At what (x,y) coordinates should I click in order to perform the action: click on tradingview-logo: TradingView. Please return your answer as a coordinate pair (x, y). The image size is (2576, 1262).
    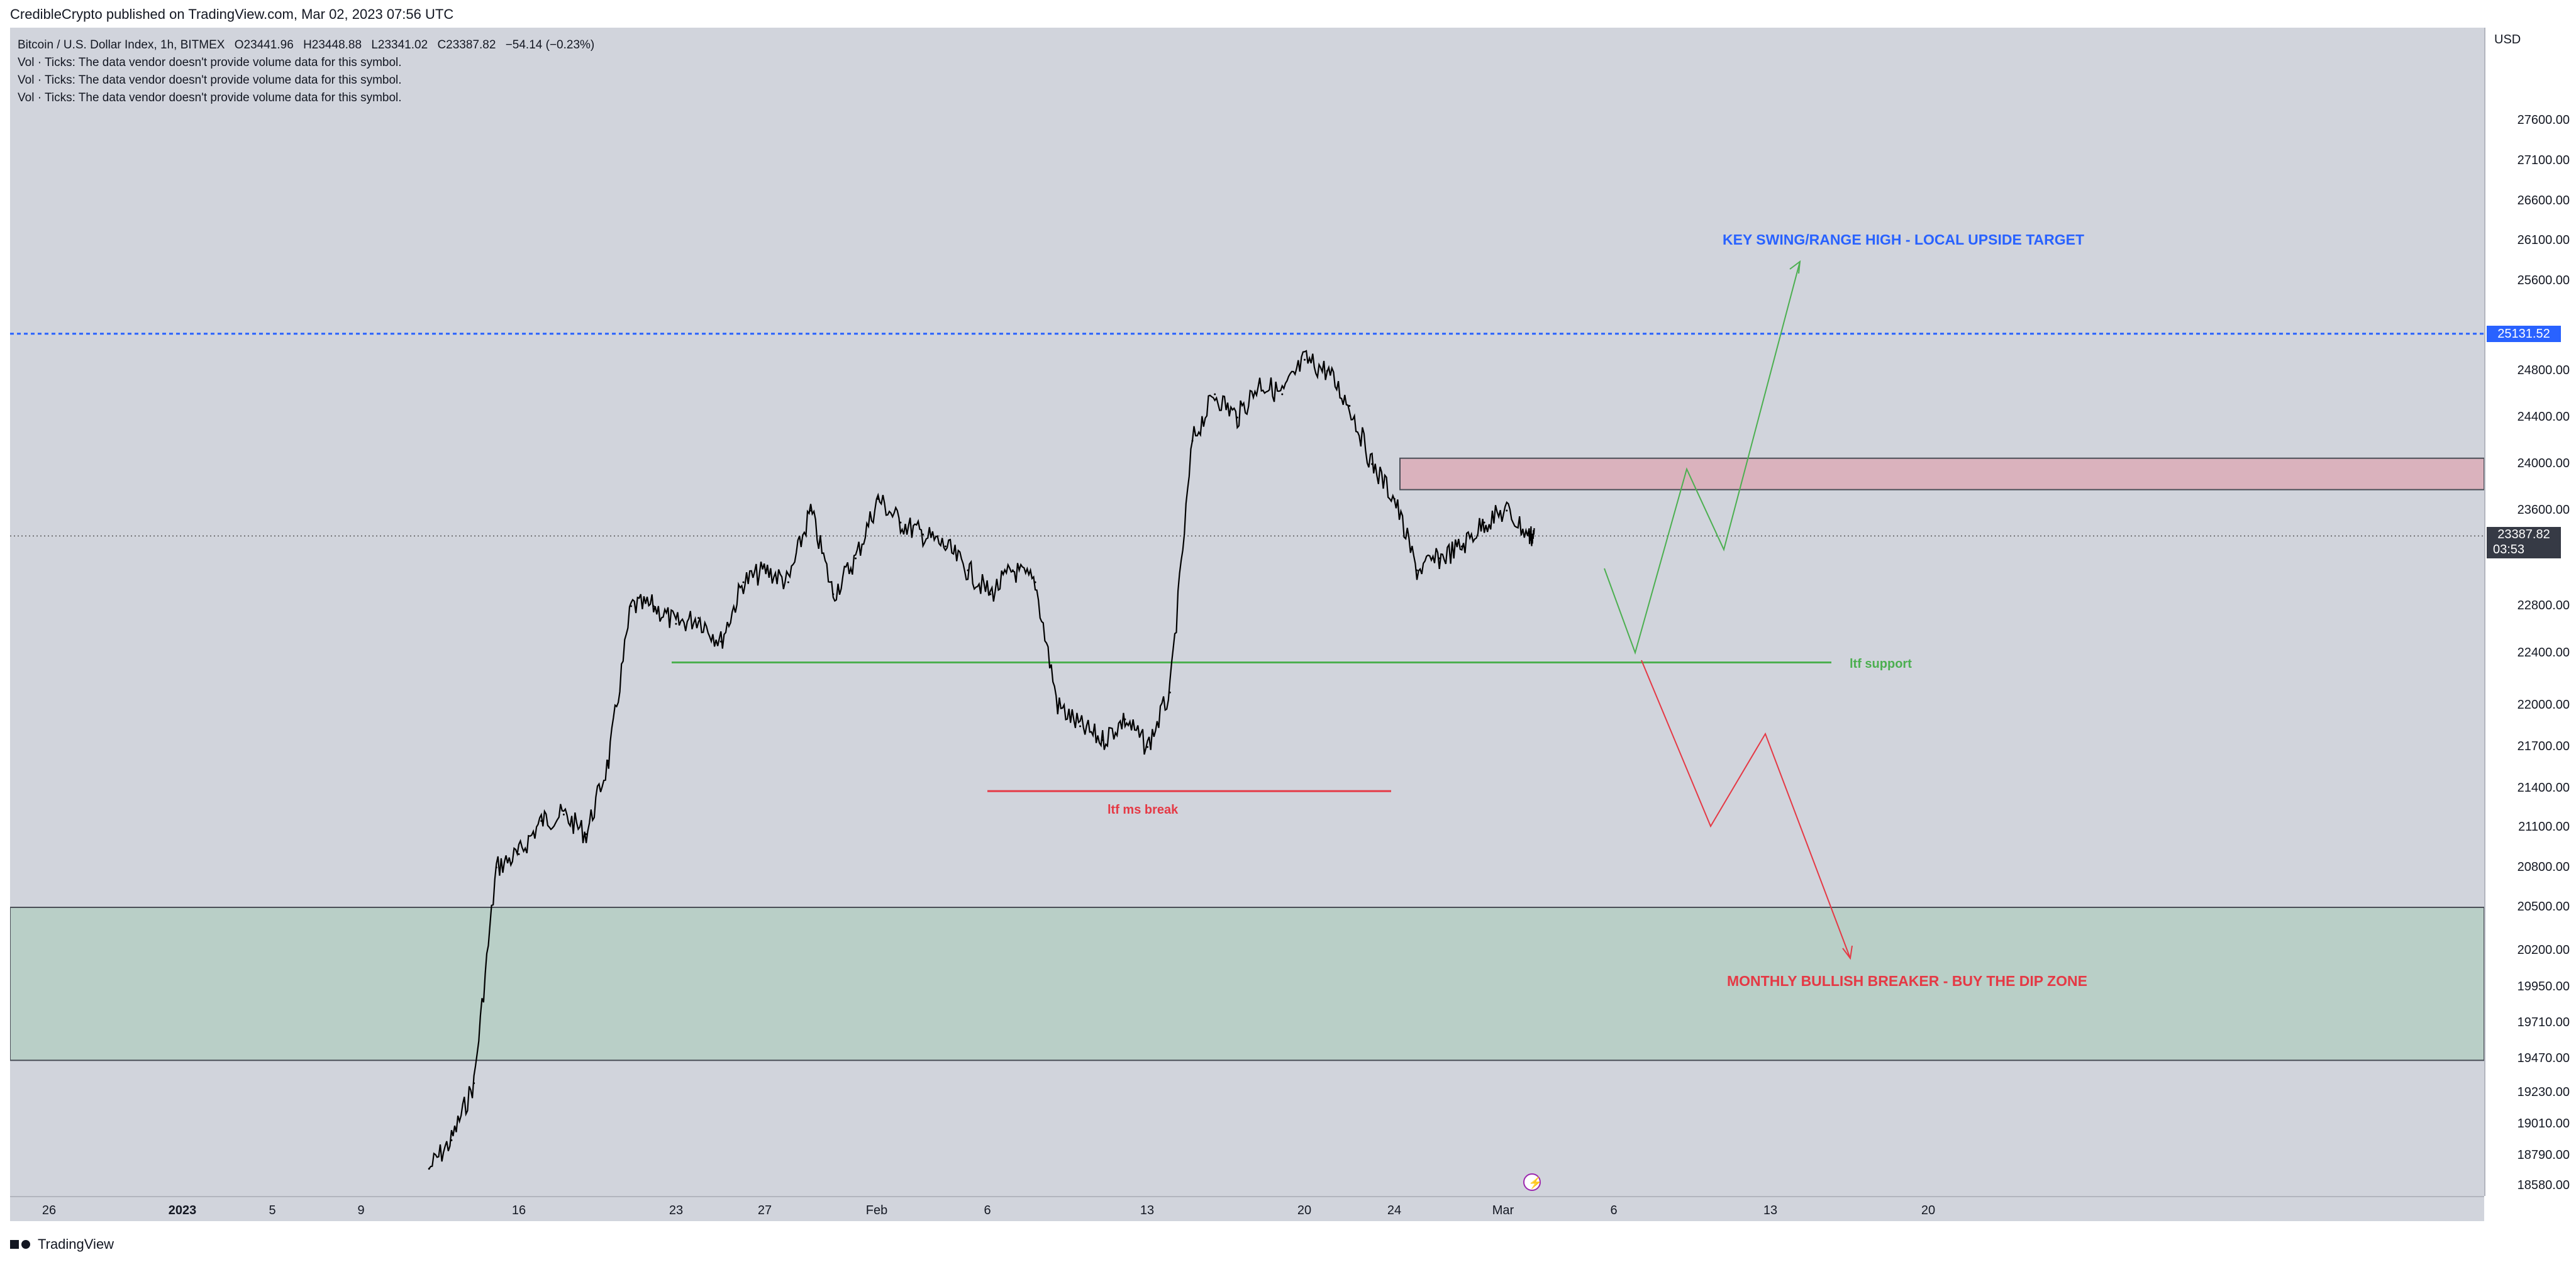
    Looking at the image, I should click on (62, 1244).